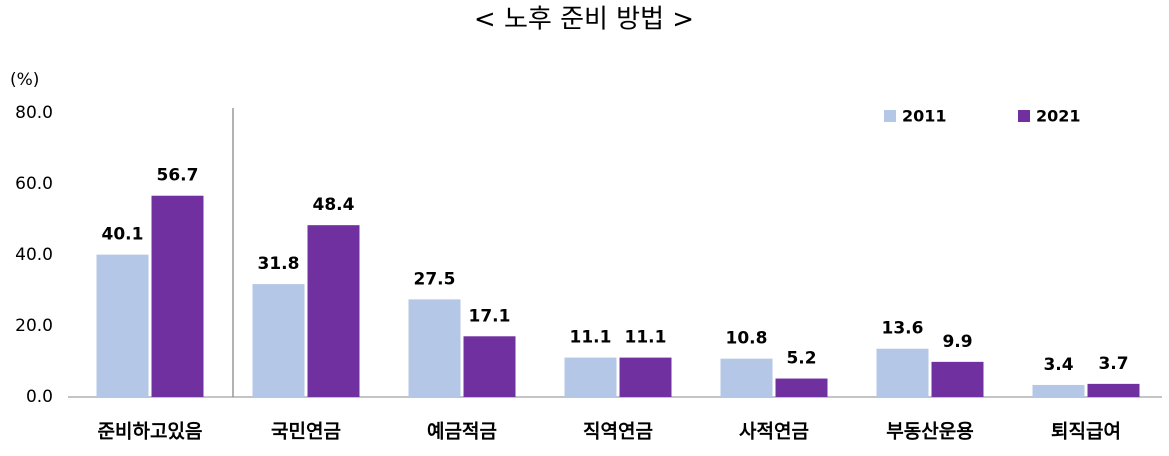 This screenshot has width=1169, height=456. What do you see at coordinates (39, 397) in the screenshot?
I see `y-tick-label: 0.0` at bounding box center [39, 397].